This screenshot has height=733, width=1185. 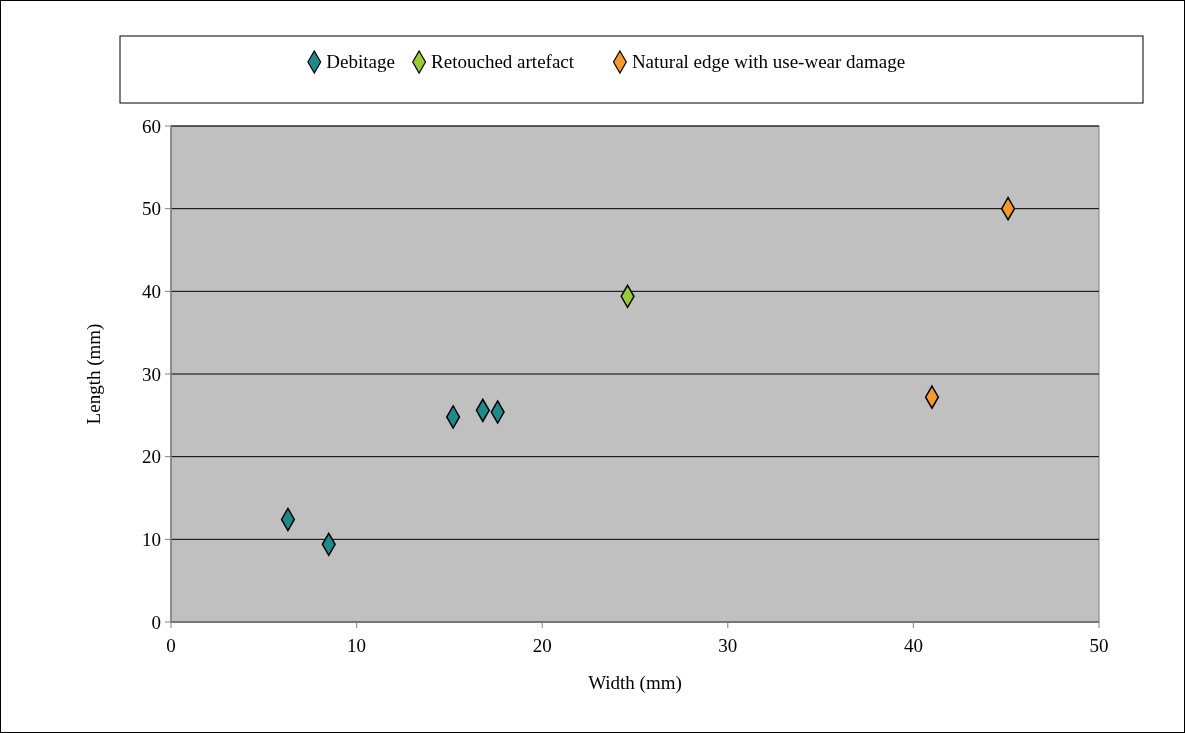 I want to click on legend-label: Debitage, so click(x=360, y=61).